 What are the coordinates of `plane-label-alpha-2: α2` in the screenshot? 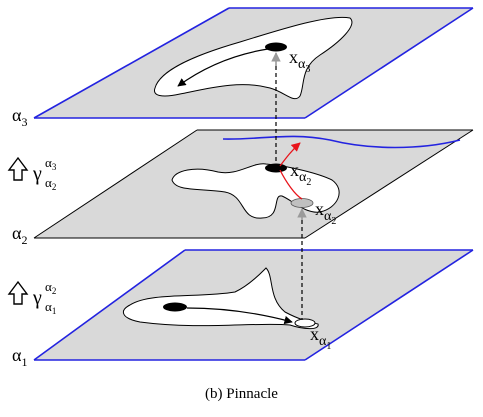 It's located at (19, 235).